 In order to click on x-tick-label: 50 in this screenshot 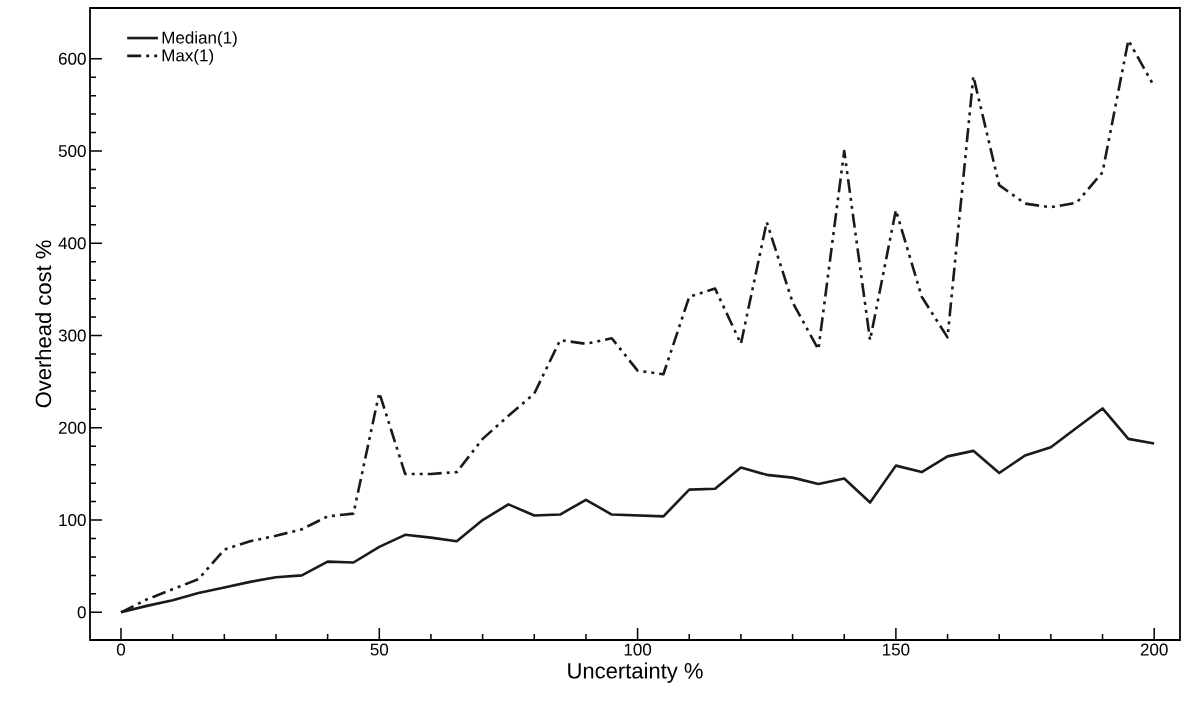, I will do `click(379, 649)`.